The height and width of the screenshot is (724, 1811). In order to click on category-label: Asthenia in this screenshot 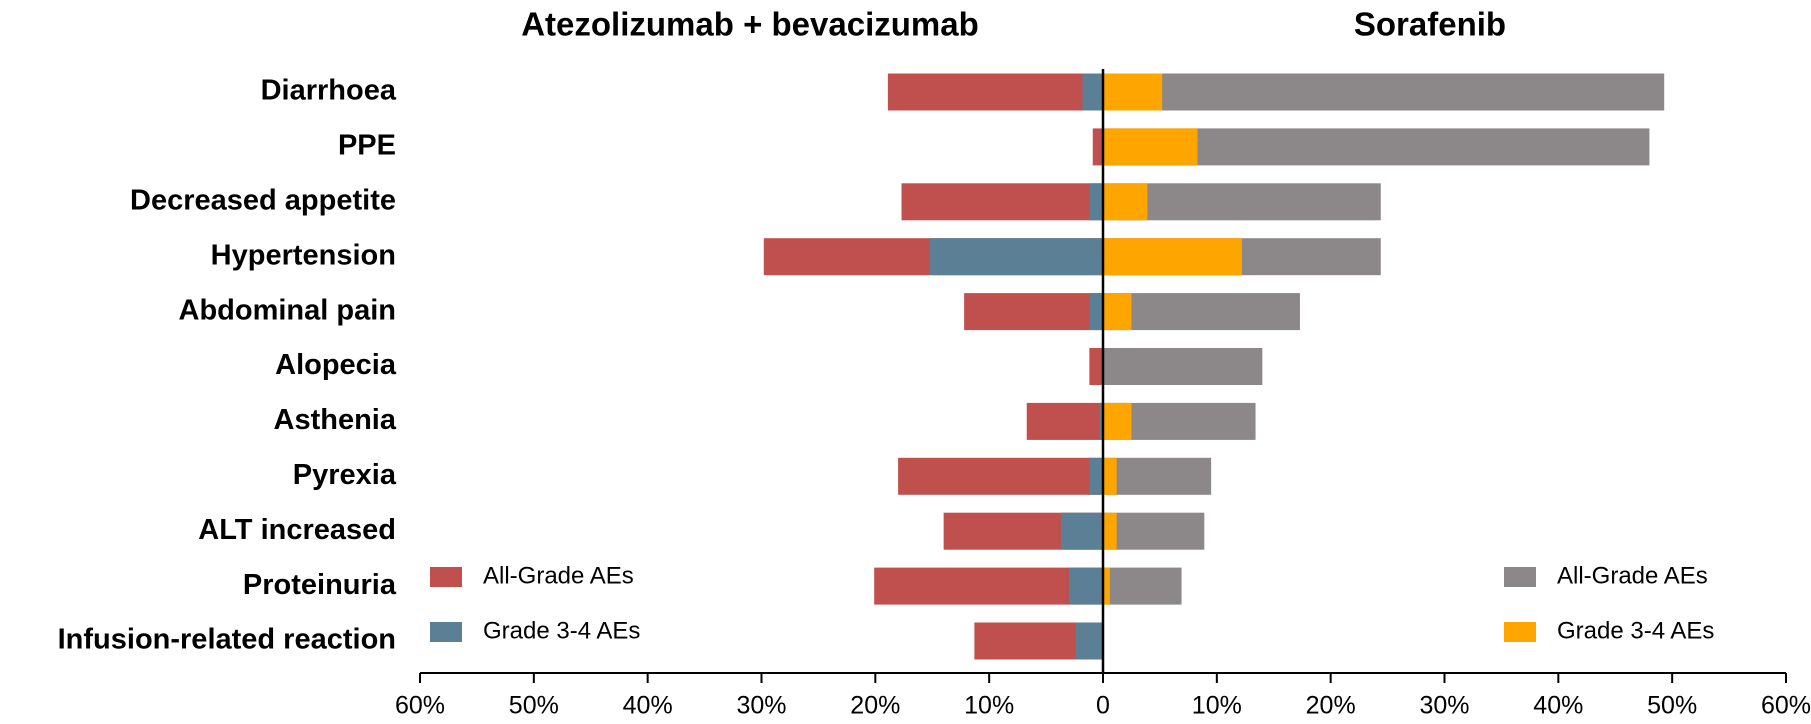, I will do `click(335, 420)`.